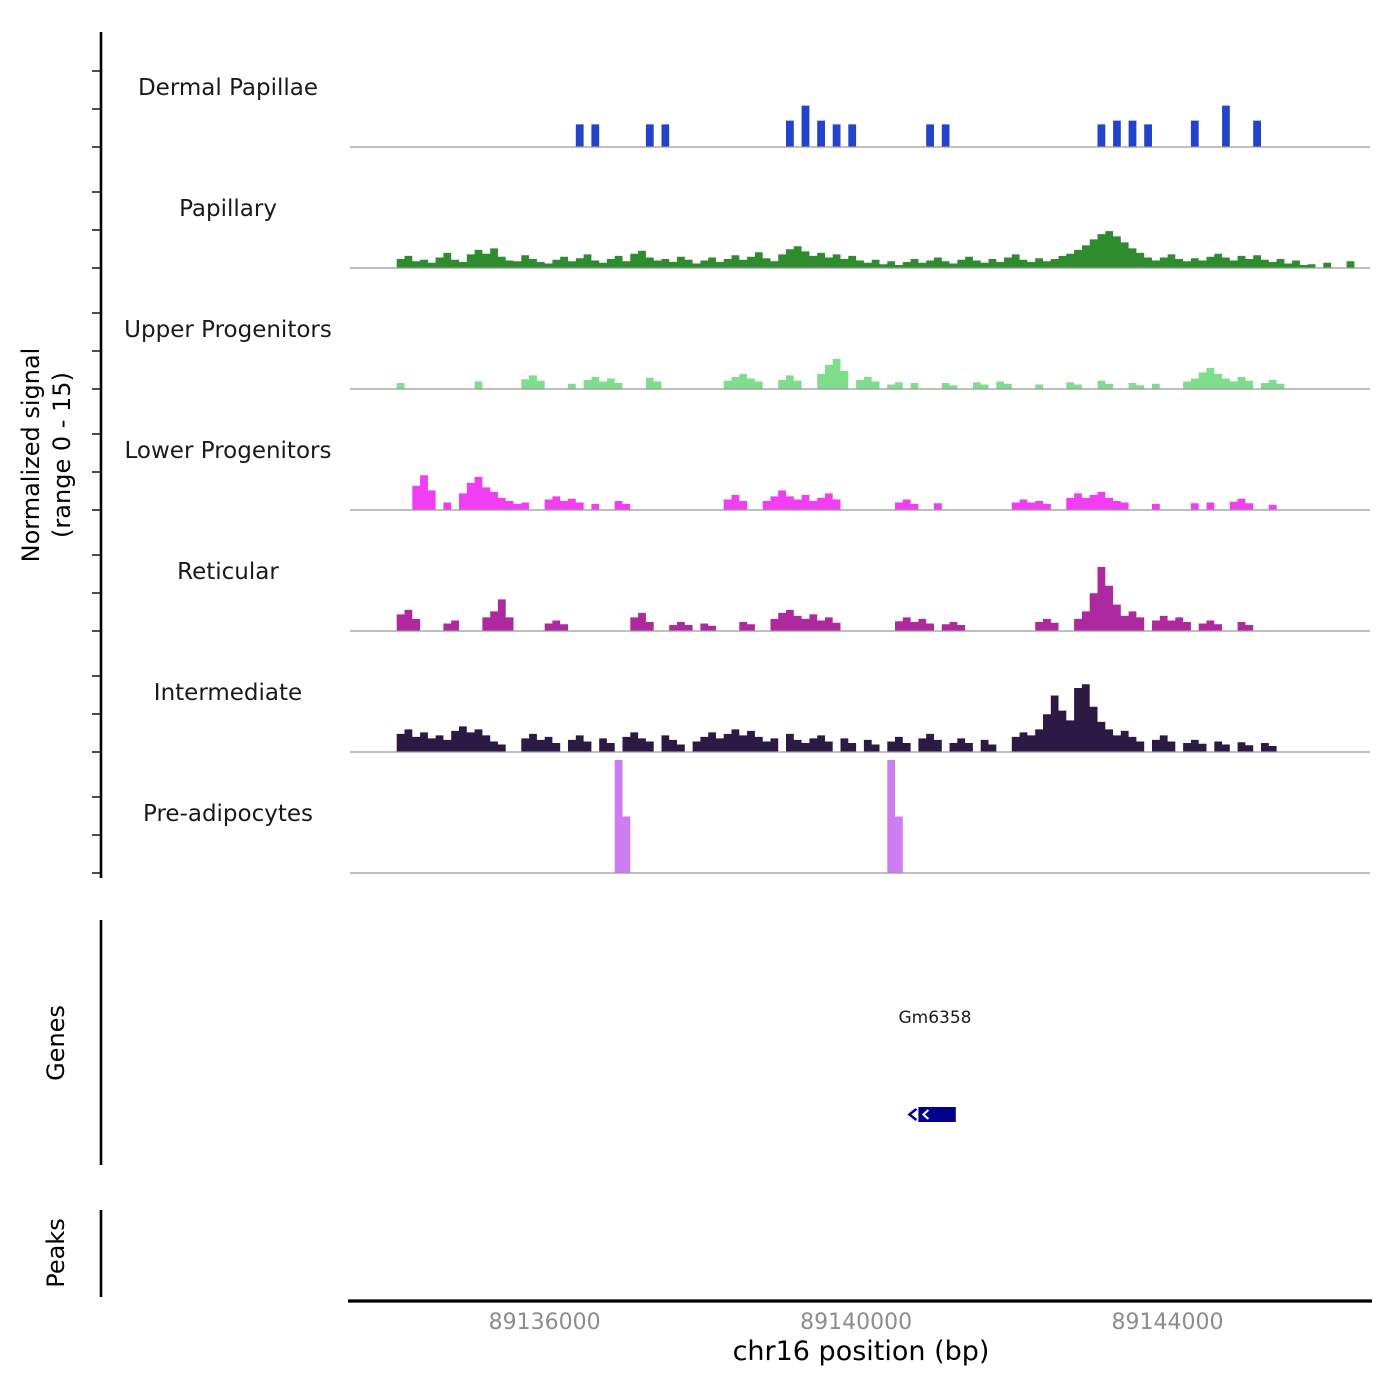  I want to click on peaks-section-label: Peaks, so click(56, 1253).